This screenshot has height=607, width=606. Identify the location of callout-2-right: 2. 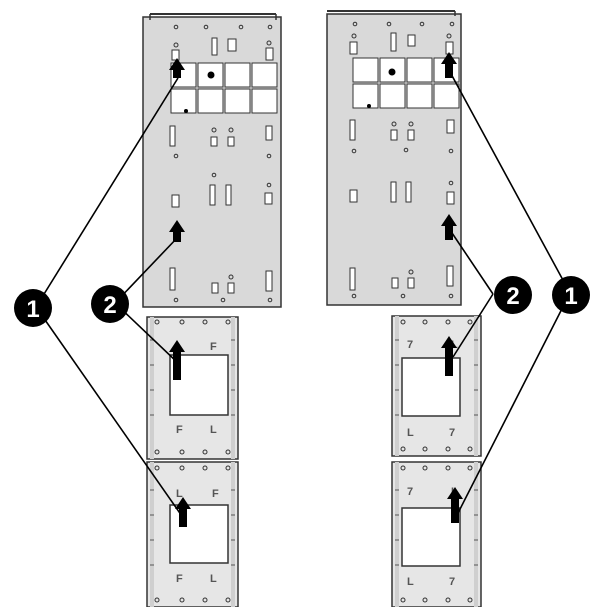
(513, 295).